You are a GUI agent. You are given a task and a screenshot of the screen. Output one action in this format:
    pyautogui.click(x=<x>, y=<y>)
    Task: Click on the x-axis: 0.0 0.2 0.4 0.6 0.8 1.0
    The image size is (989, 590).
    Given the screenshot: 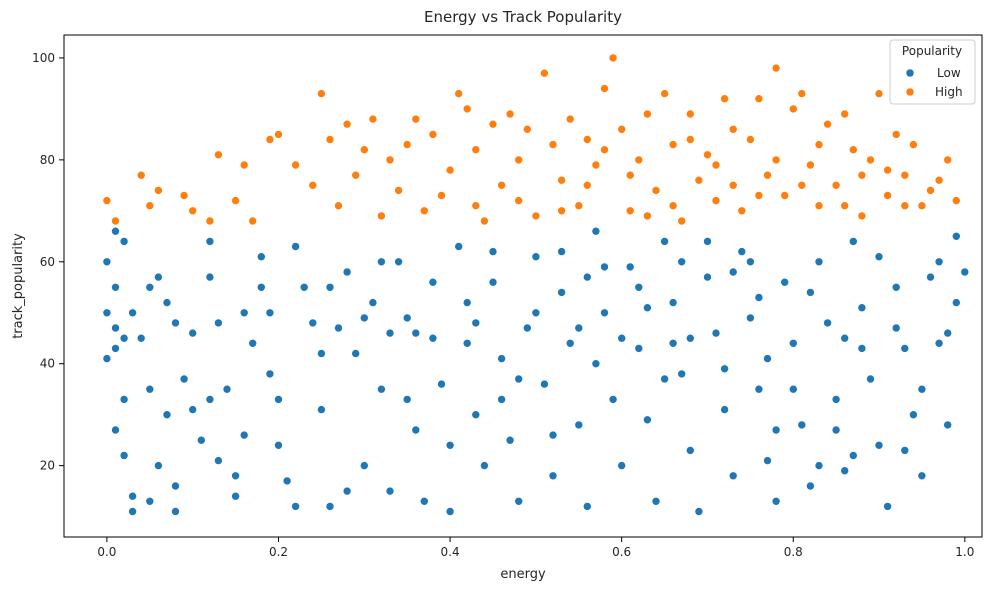 What is the action you would take?
    pyautogui.click(x=535, y=548)
    